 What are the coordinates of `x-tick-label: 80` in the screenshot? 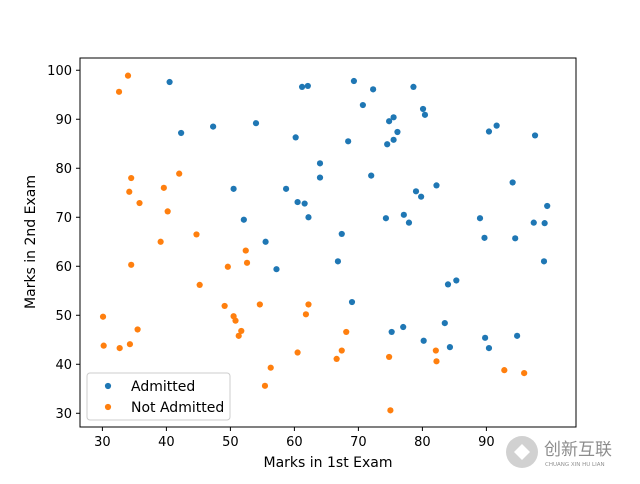 It's located at (422, 442).